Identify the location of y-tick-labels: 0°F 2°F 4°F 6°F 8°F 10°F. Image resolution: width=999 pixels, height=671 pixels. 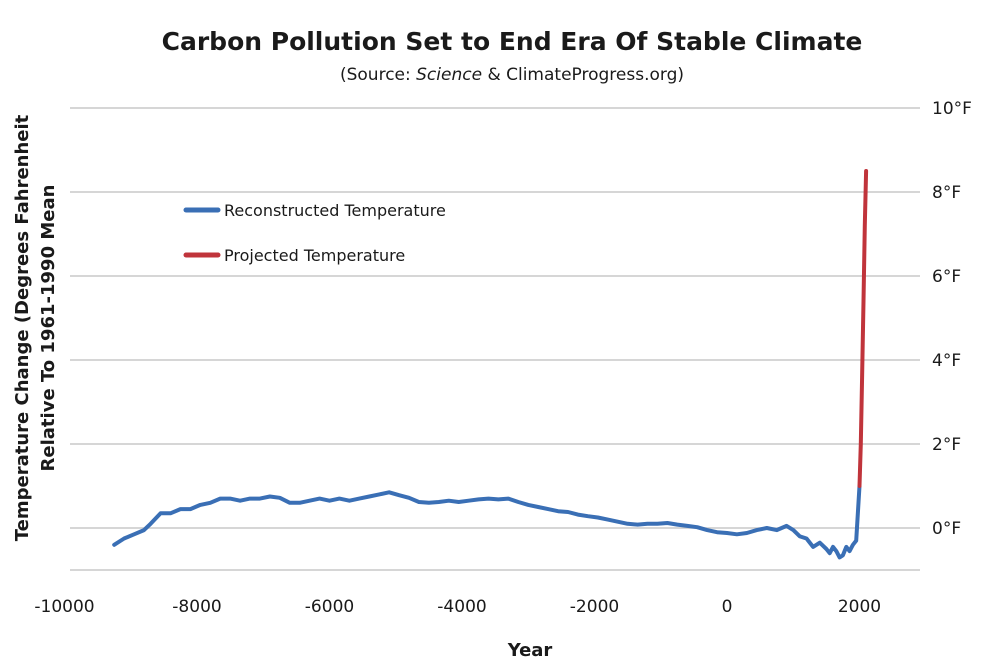
(952, 319).